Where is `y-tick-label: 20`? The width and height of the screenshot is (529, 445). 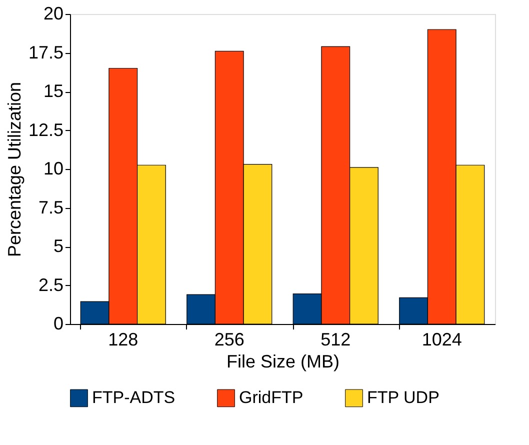 y-tick-label: 20 is located at coordinates (53, 14).